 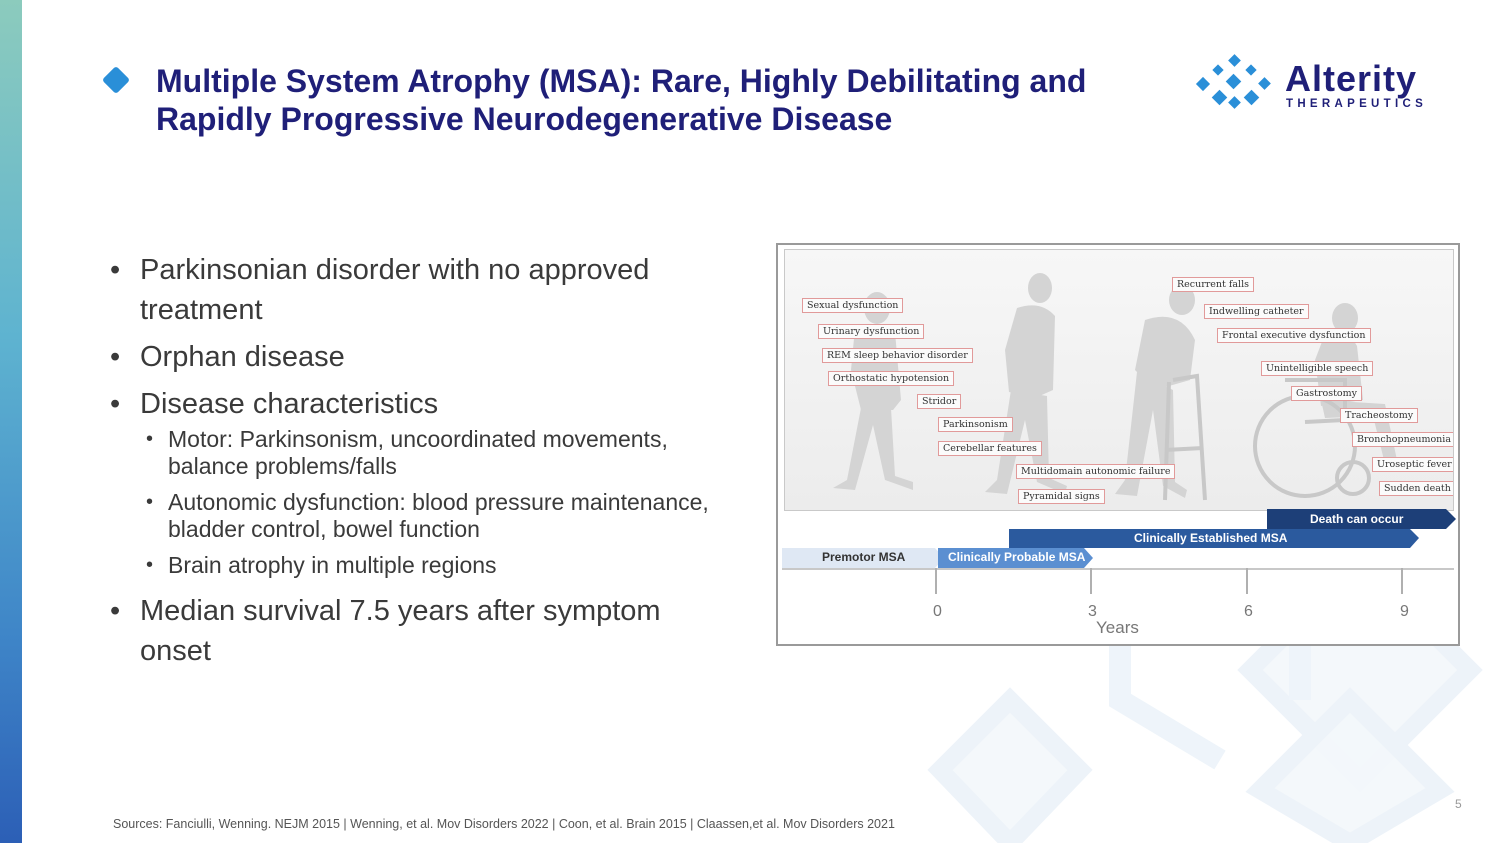 I want to click on symptom-tag: Cerebellar features, so click(x=990, y=448).